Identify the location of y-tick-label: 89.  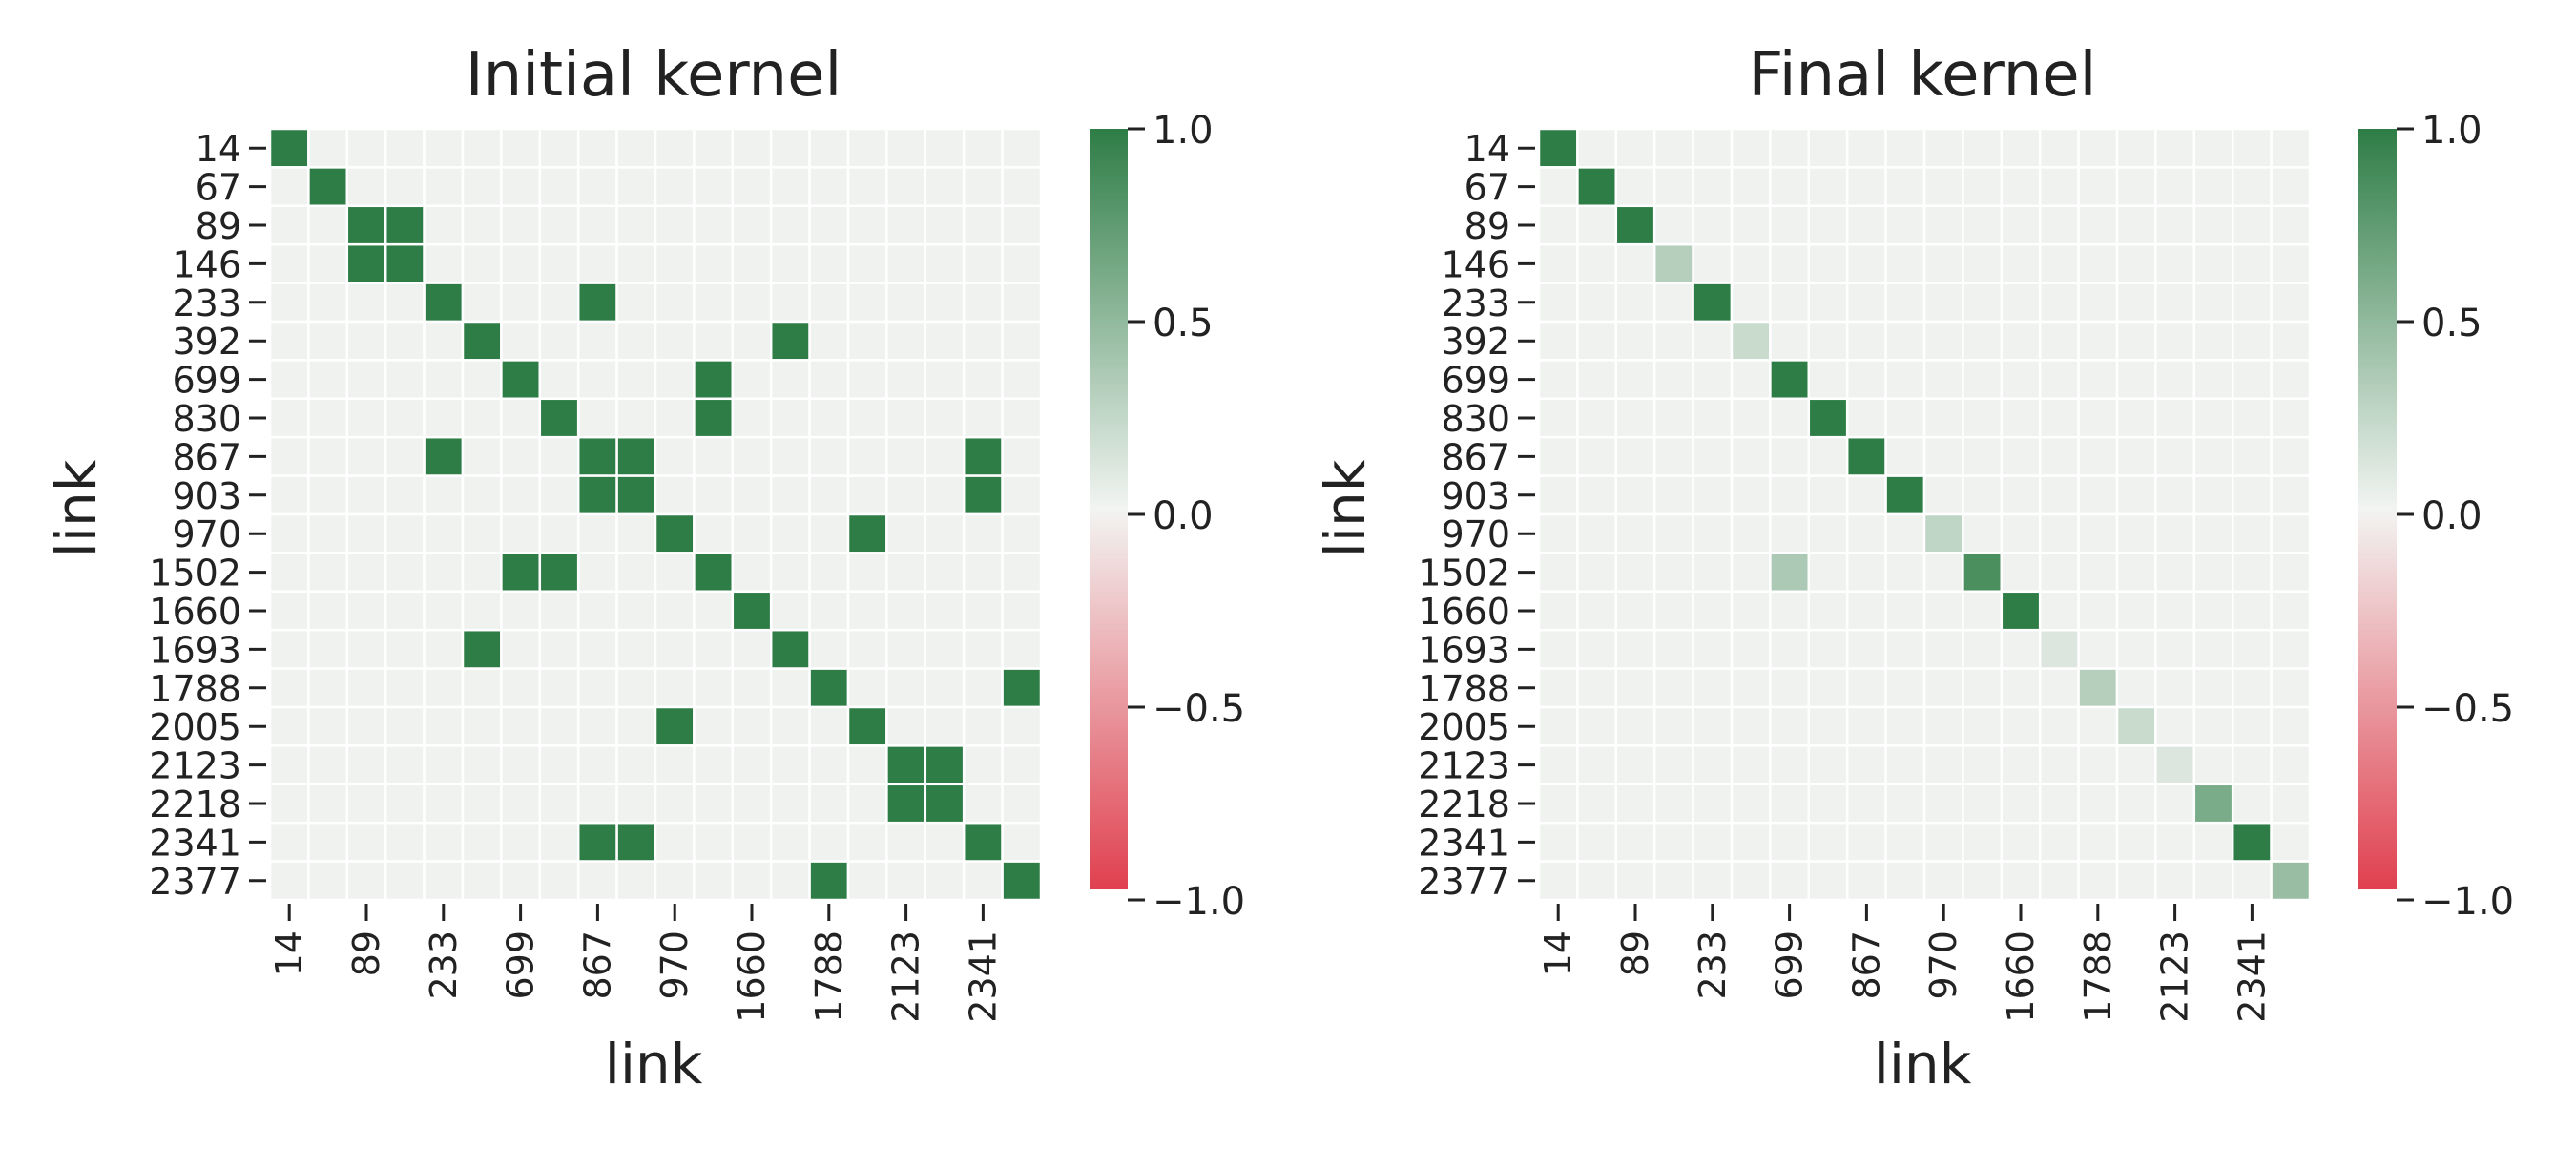
(218, 226).